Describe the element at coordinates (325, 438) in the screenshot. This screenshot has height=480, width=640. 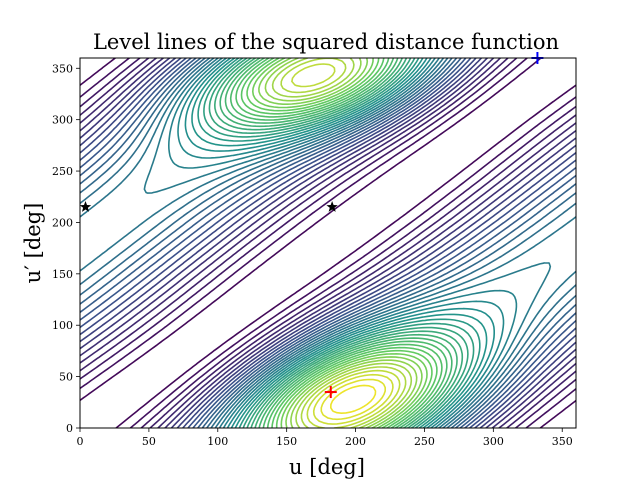
I see `x-axis: 0 50 100 150 200 250 300 350` at that location.